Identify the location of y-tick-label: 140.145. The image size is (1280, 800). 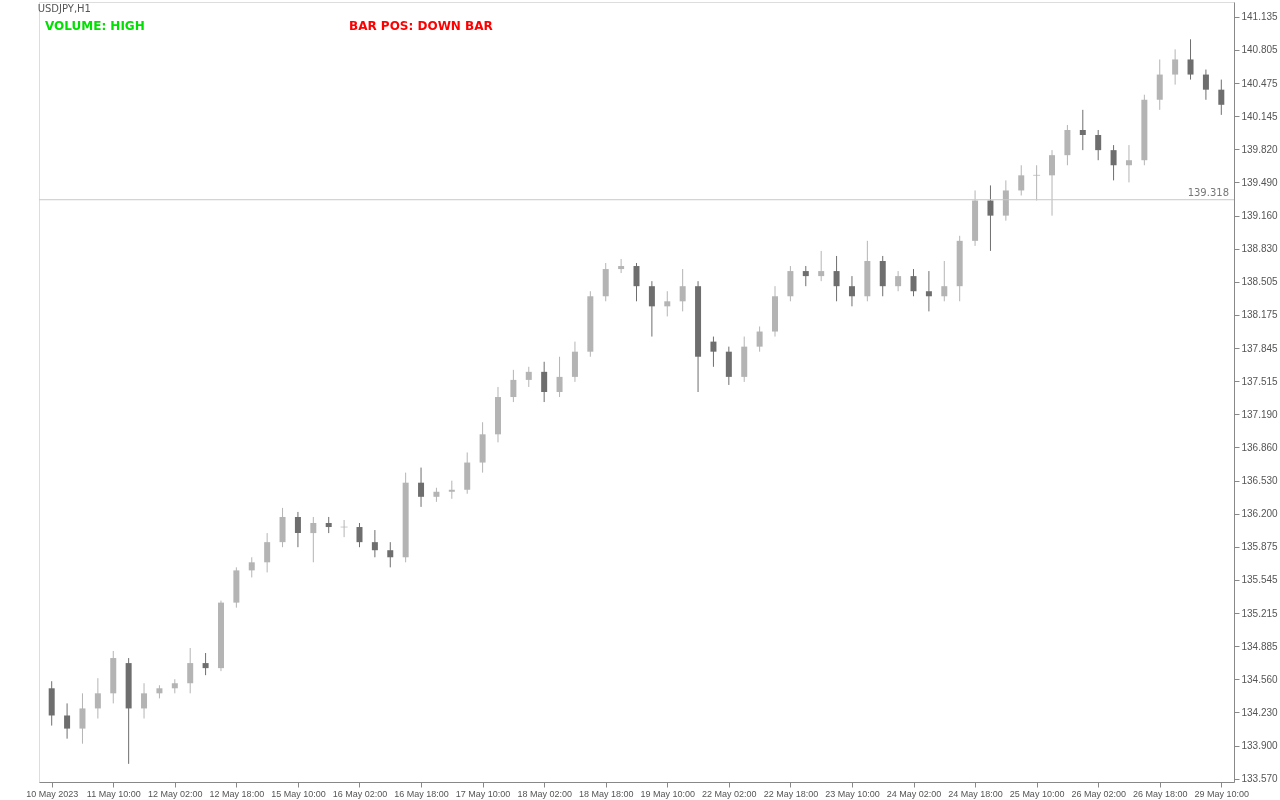
(1260, 116).